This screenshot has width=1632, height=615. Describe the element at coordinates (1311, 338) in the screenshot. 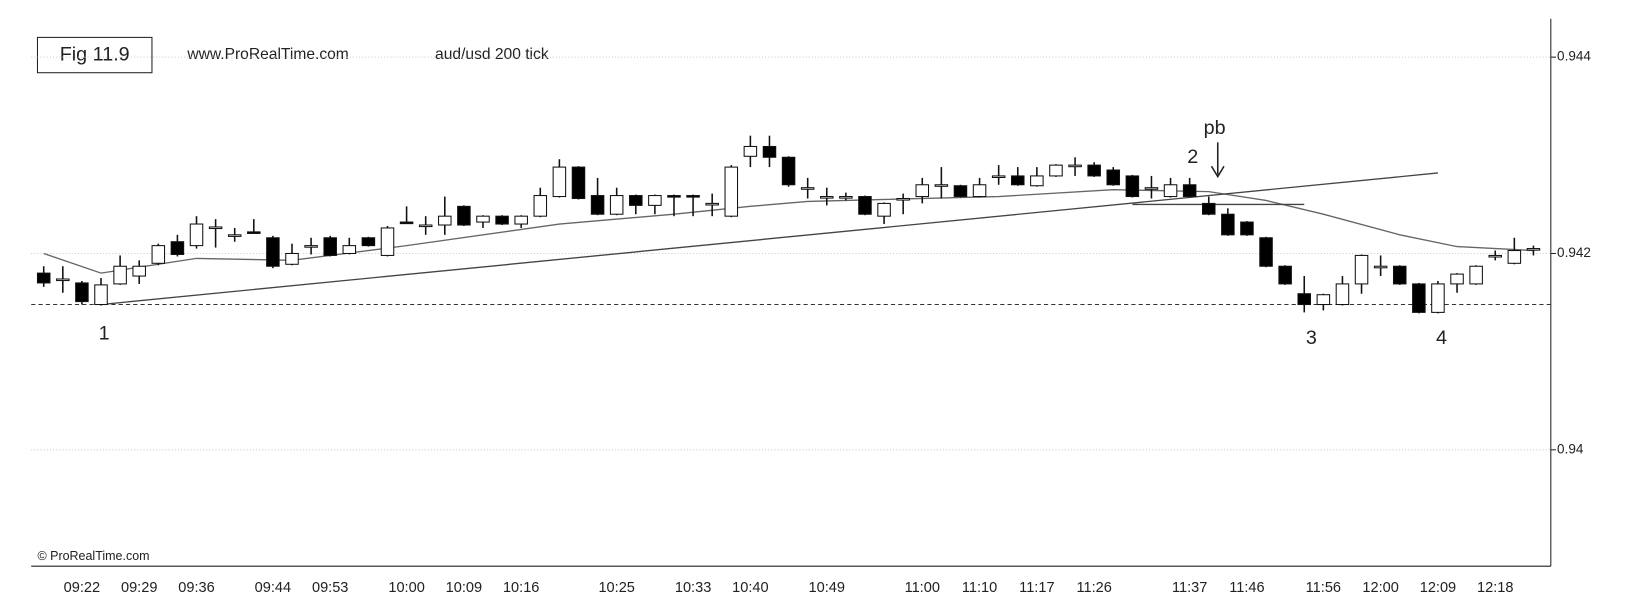

I see `annotation: 3` at that location.